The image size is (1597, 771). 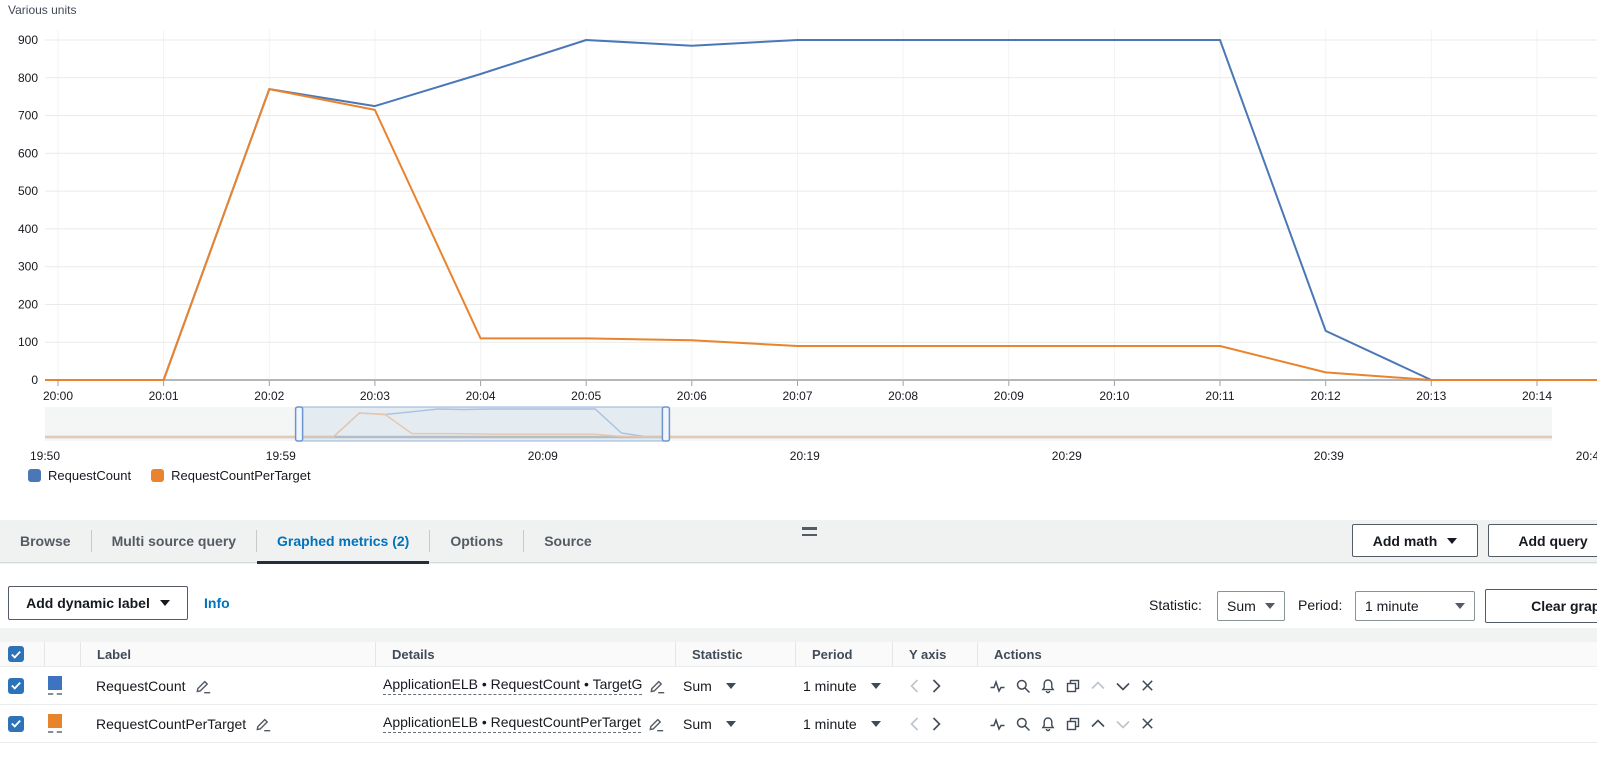 I want to click on svg-text: 600, so click(x=28, y=153).